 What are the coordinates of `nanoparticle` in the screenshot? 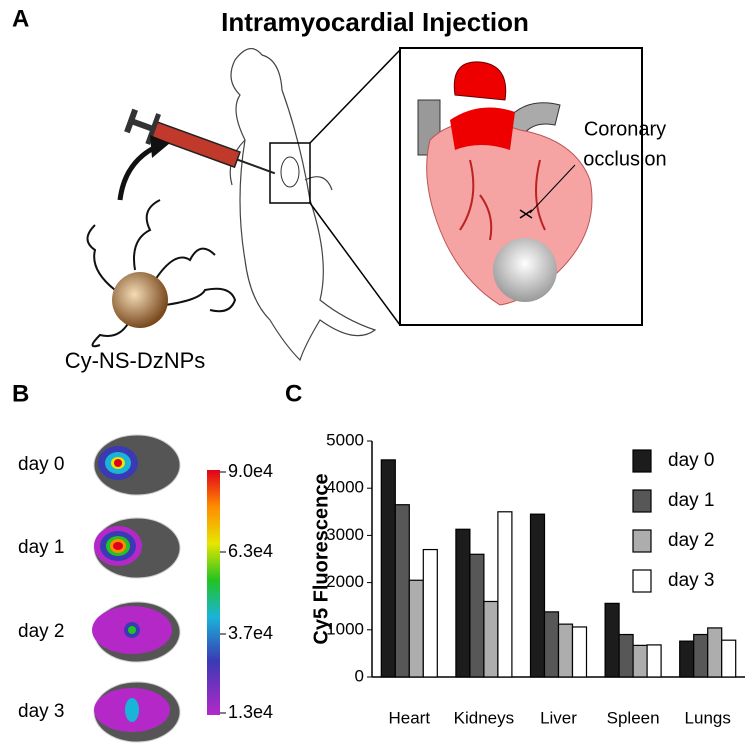 It's located at (140, 300).